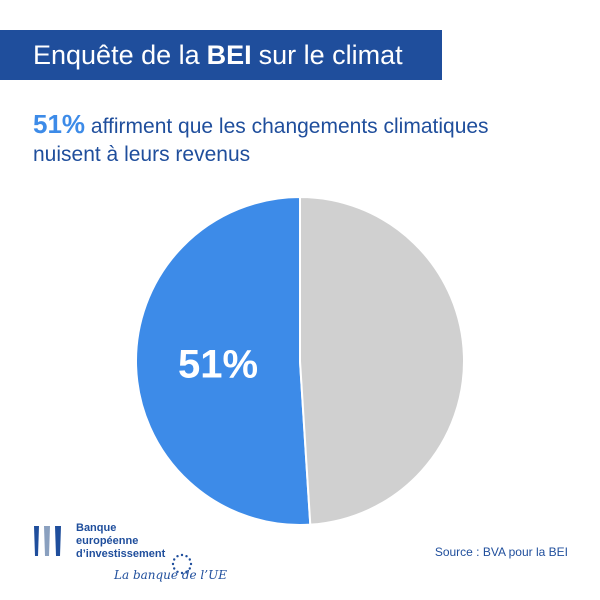 The width and height of the screenshot is (600, 600). Describe the element at coordinates (229, 54) in the screenshot. I see `title-bold: BEI` at that location.